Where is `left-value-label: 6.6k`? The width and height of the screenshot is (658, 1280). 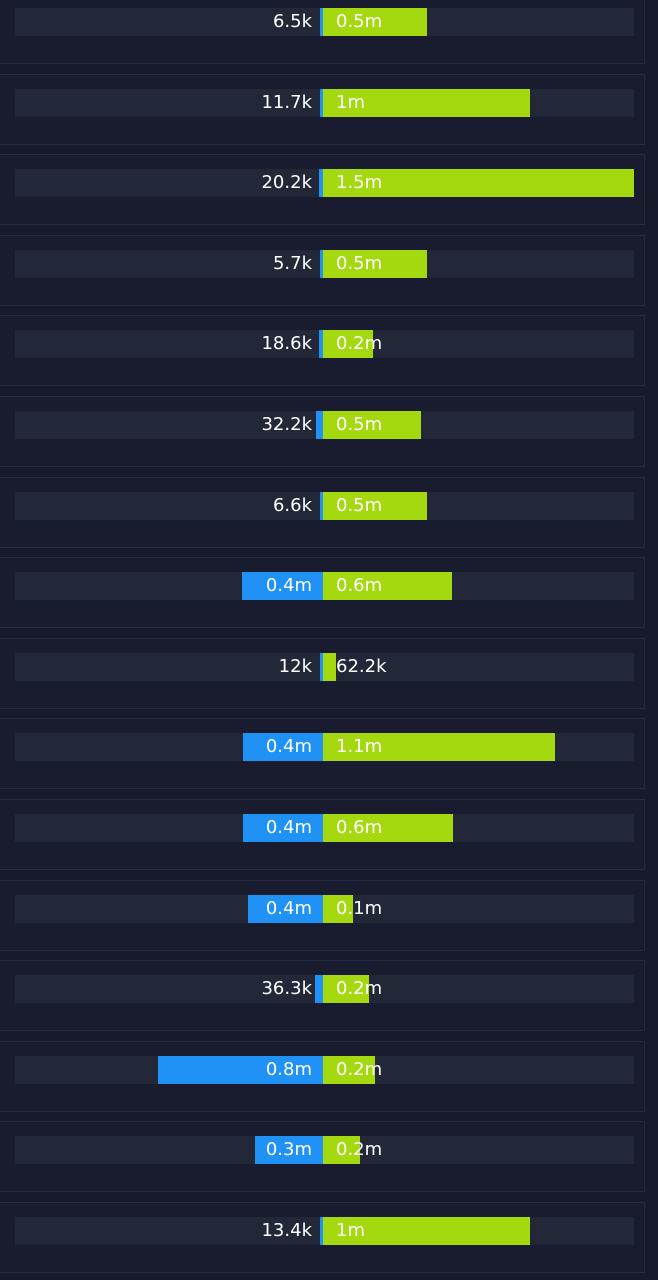
left-value-label: 6.6k is located at coordinates (292, 505).